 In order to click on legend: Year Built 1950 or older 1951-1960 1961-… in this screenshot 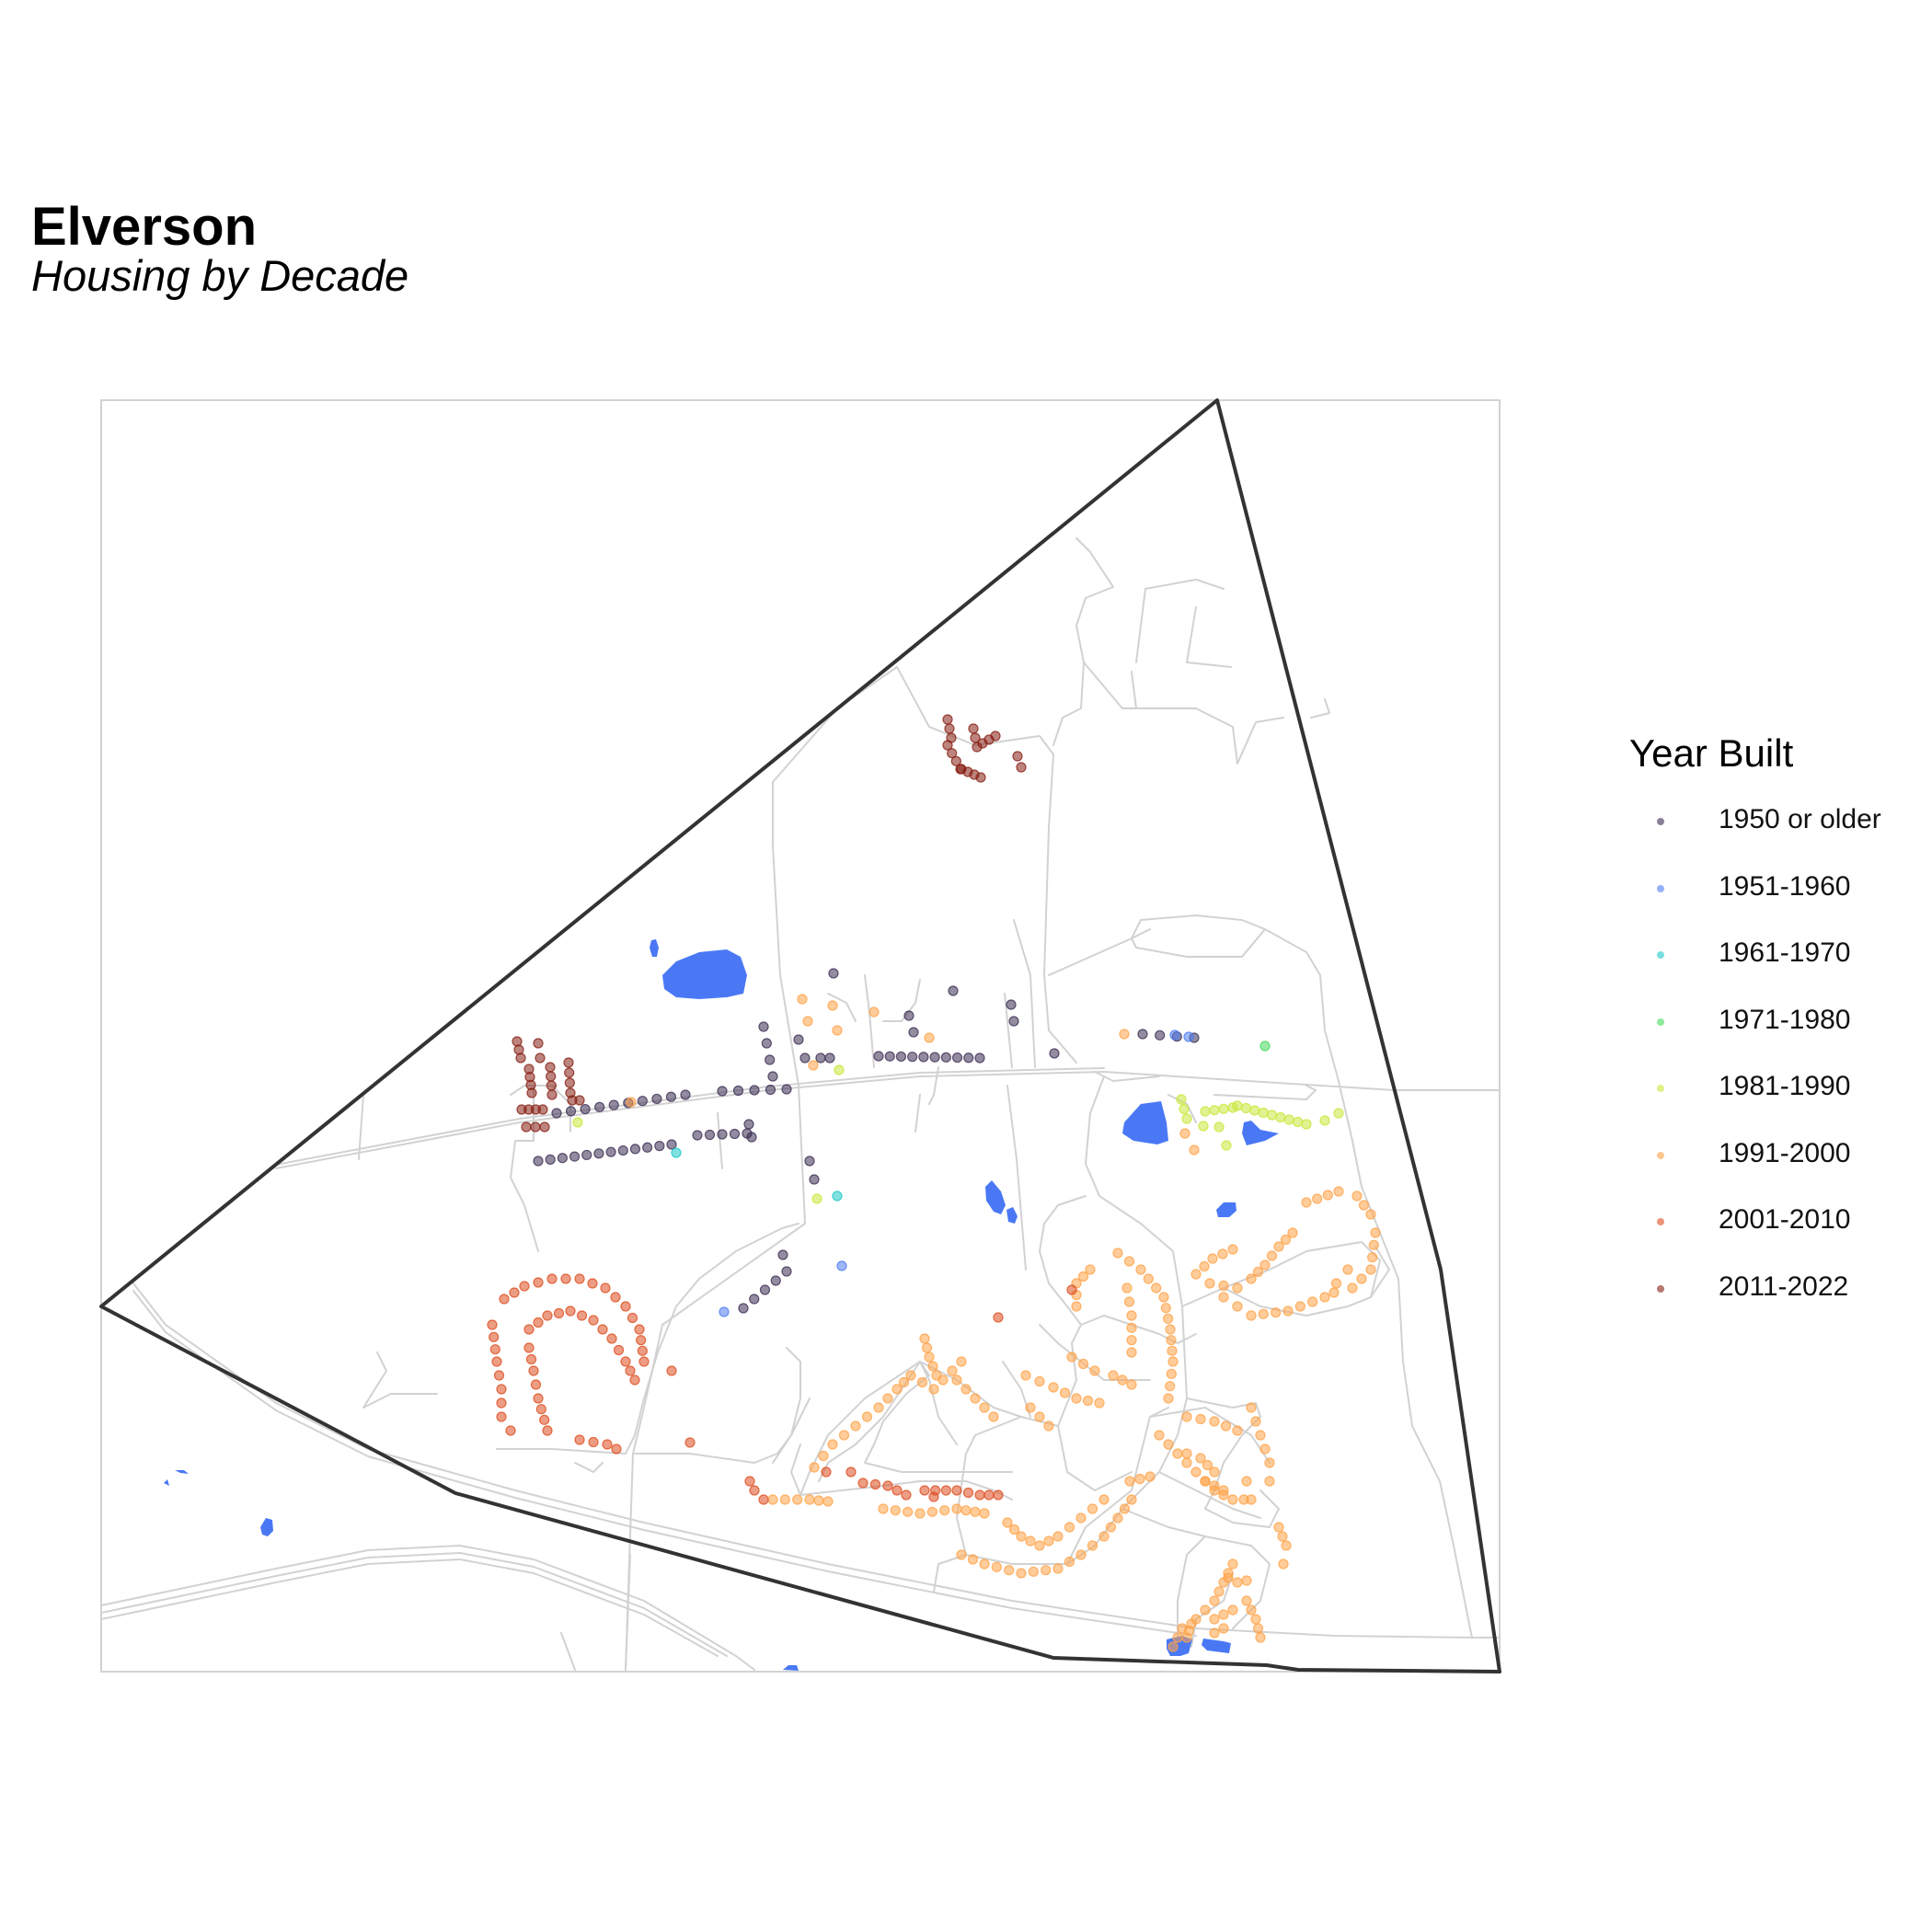, I will do `click(1776, 1032)`.